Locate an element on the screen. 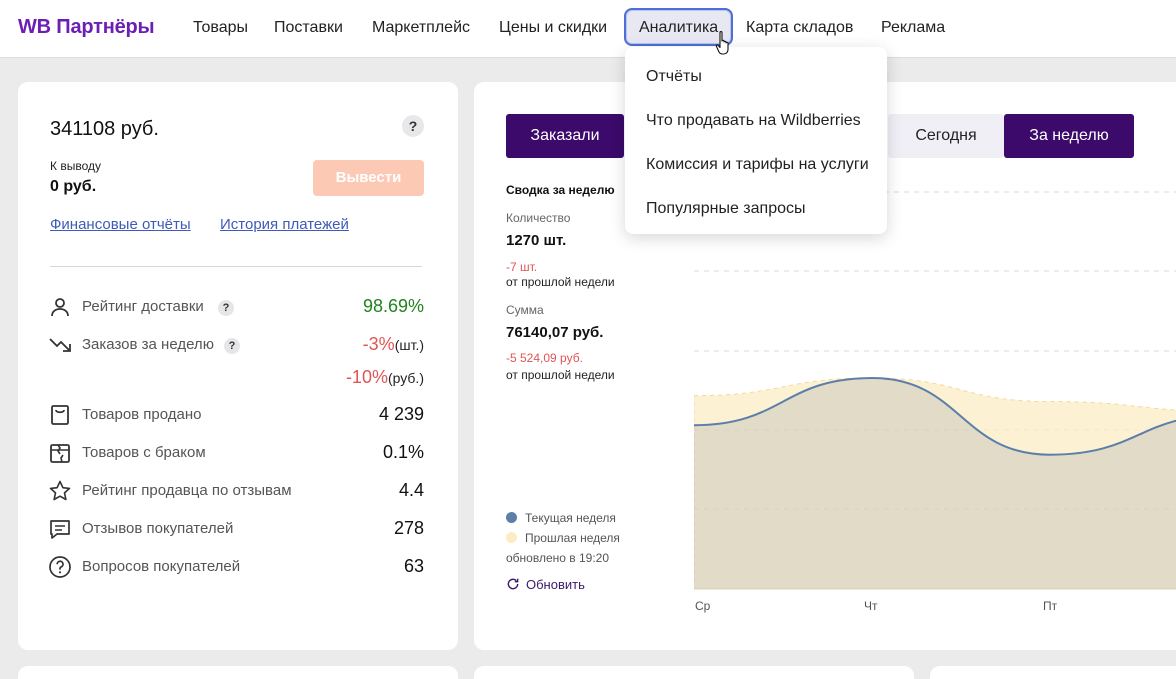 This screenshot has width=1176, height=679. stat-label: Вопросов покупателей is located at coordinates (161, 566).